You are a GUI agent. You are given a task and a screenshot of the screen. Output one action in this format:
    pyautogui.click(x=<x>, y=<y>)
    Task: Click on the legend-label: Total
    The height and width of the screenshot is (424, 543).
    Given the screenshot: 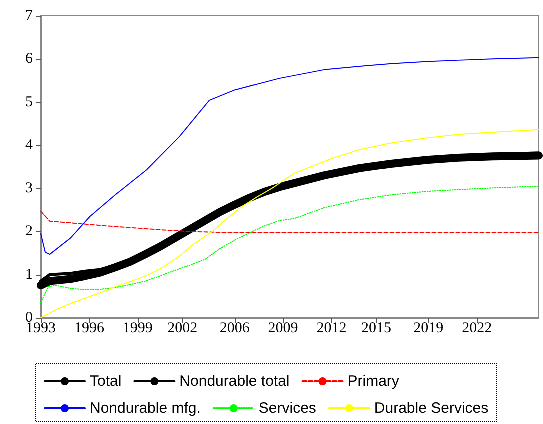 What is the action you would take?
    pyautogui.click(x=106, y=381)
    